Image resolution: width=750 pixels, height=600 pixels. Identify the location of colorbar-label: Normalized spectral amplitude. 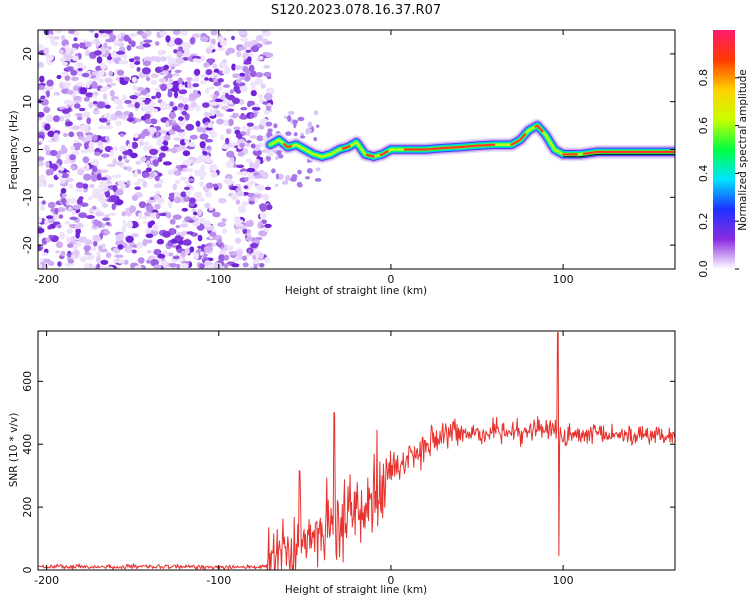
(743, 149).